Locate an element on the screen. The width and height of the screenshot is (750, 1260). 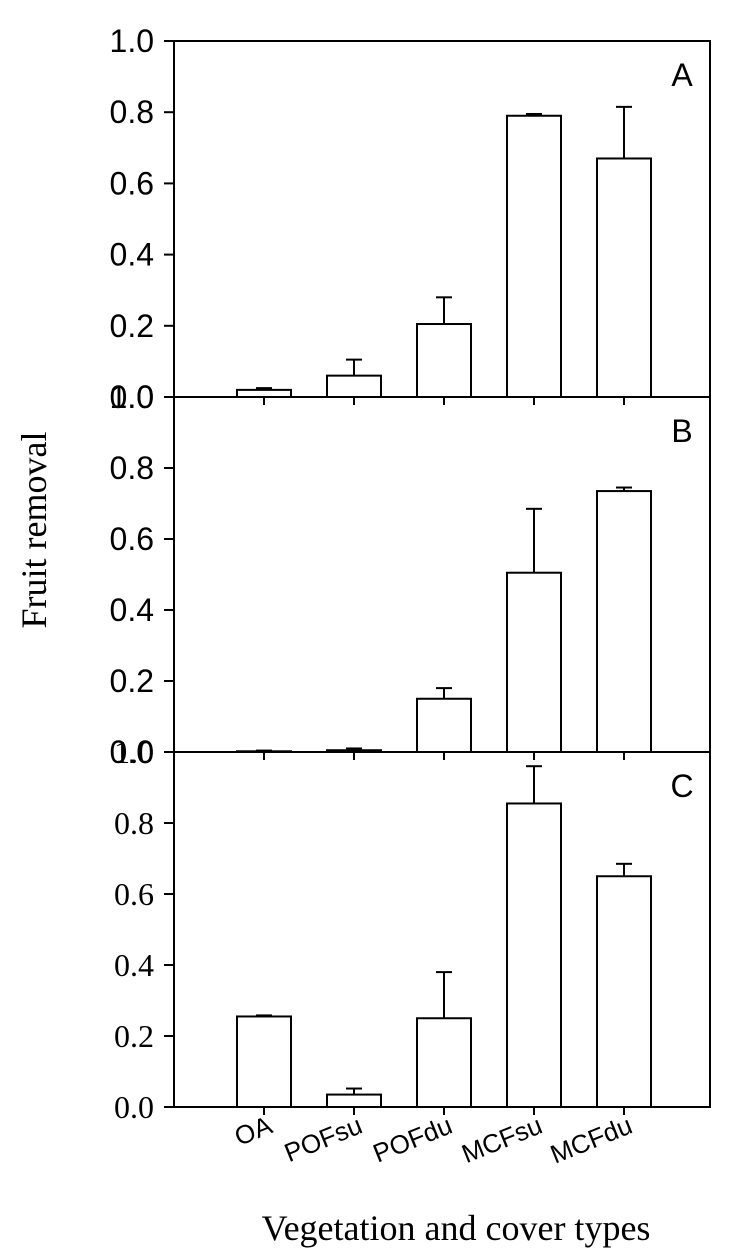
x-category-label: OA is located at coordinates (253, 1131).